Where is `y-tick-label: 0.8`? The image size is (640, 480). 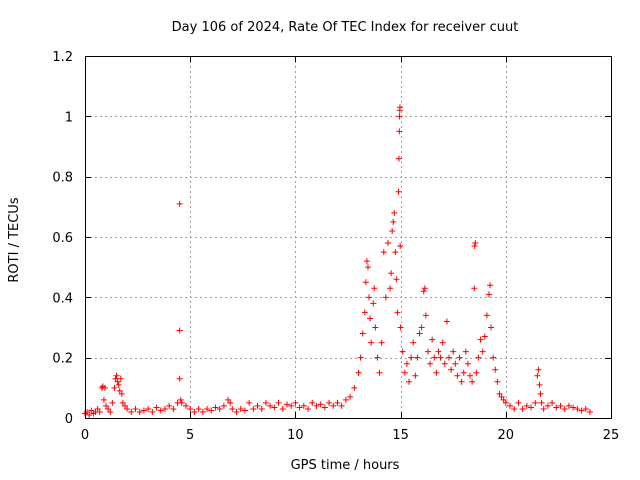 y-tick-label: 0.8 is located at coordinates (62, 178).